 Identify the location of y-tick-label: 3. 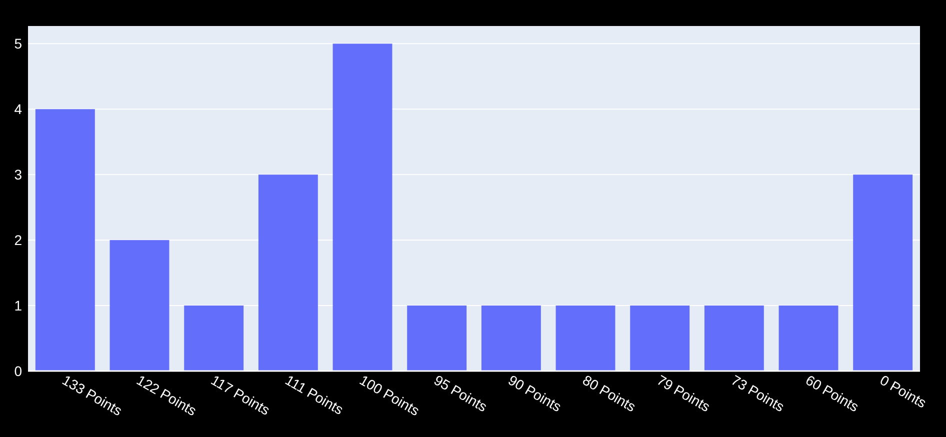
(18, 174).